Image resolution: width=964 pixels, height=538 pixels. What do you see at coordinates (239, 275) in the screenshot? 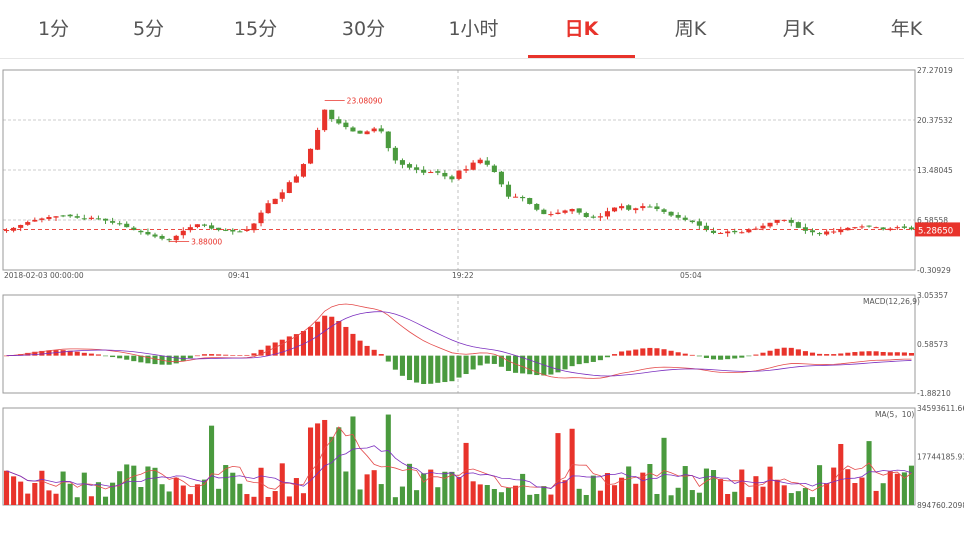
I see `time-axis-tick: 09:41` at bounding box center [239, 275].